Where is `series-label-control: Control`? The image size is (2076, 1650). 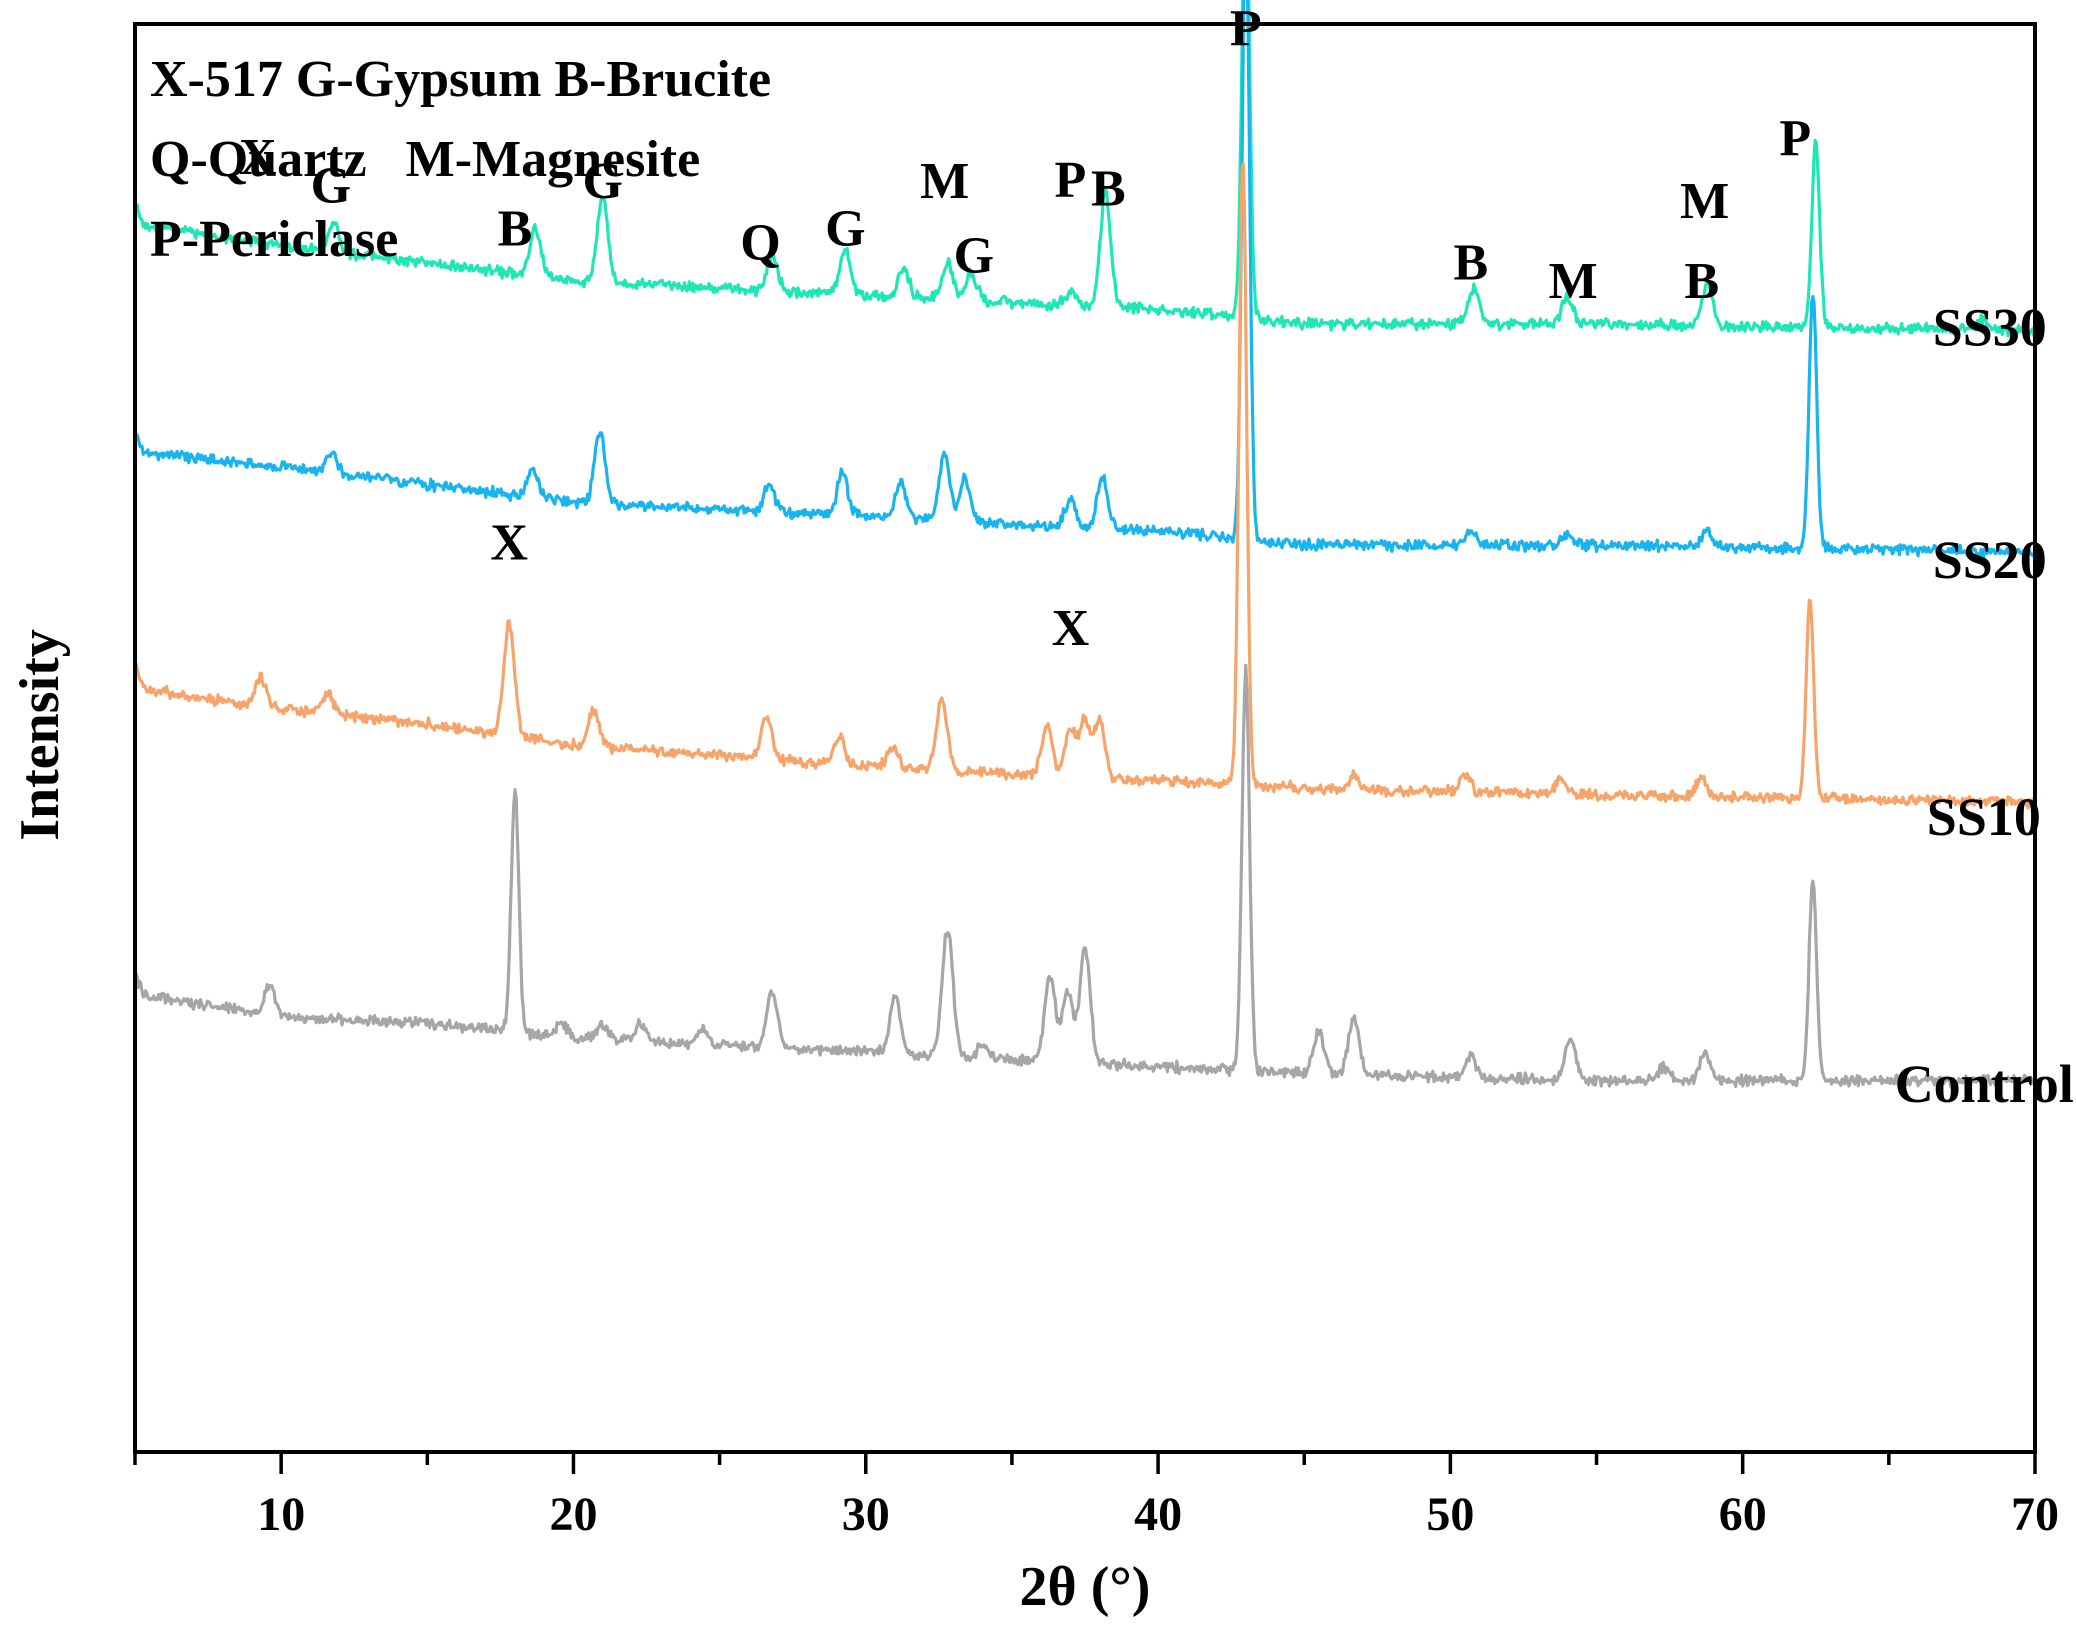
series-label-control: Control is located at coordinates (1984, 1084).